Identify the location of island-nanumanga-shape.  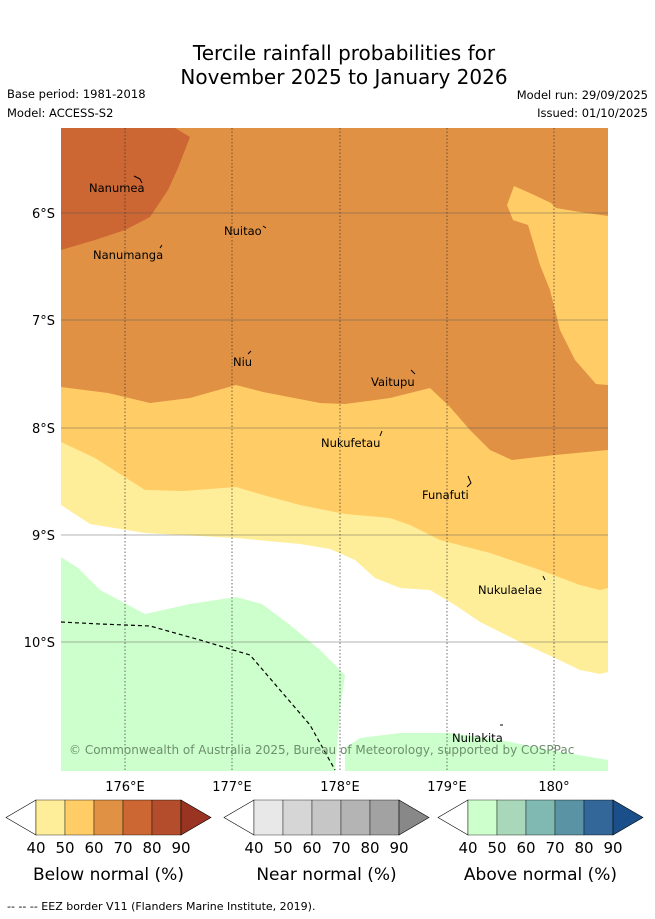
(161, 246).